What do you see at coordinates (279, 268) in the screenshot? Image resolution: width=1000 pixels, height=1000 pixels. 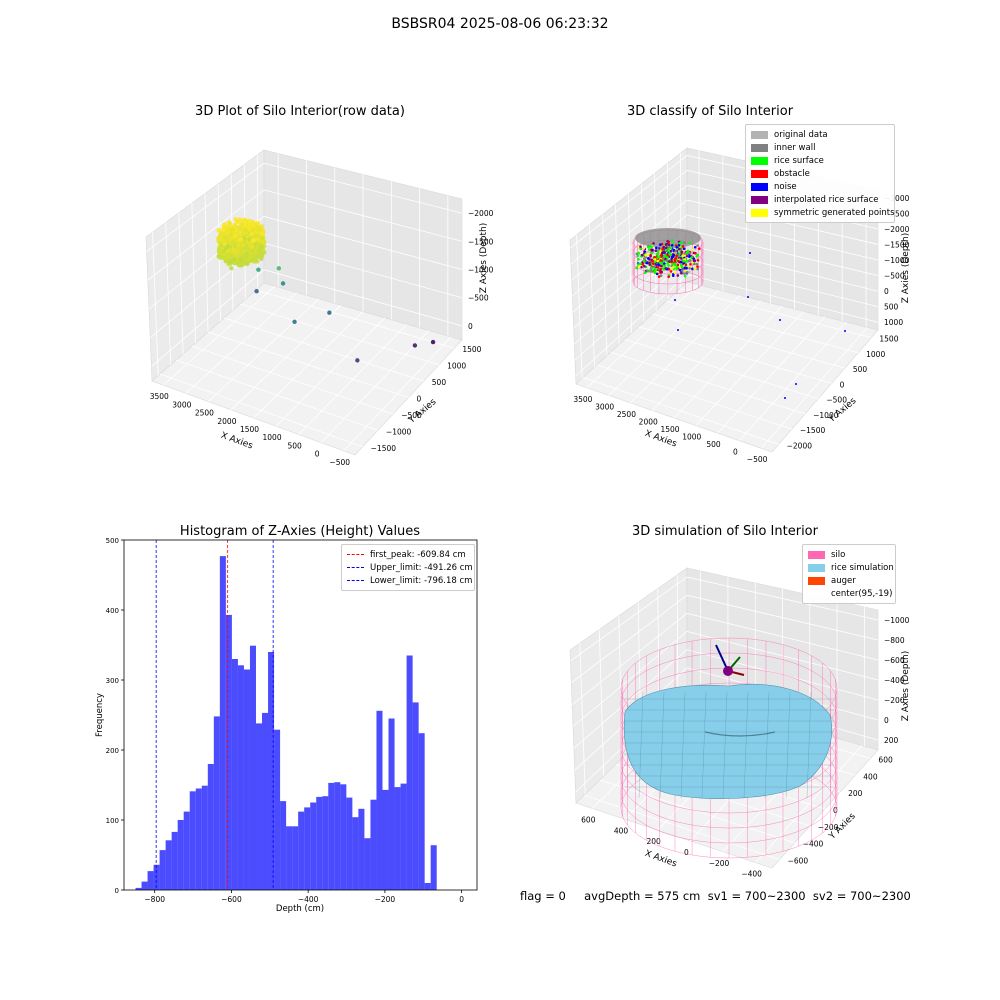 I see `raw-outlier-point` at bounding box center [279, 268].